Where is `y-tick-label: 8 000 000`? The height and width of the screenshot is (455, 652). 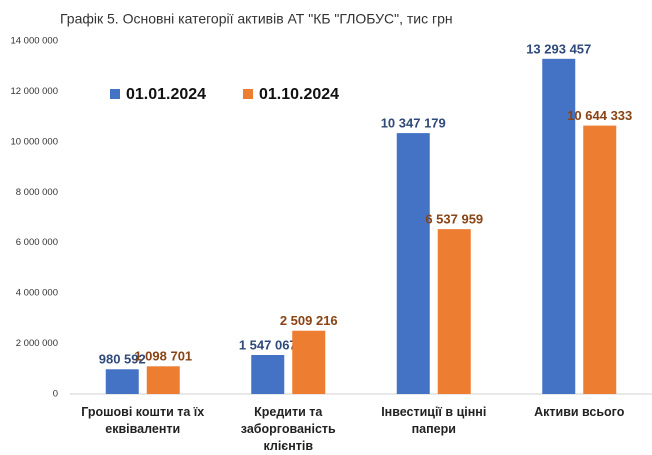
y-tick-label: 8 000 000 is located at coordinates (37, 192).